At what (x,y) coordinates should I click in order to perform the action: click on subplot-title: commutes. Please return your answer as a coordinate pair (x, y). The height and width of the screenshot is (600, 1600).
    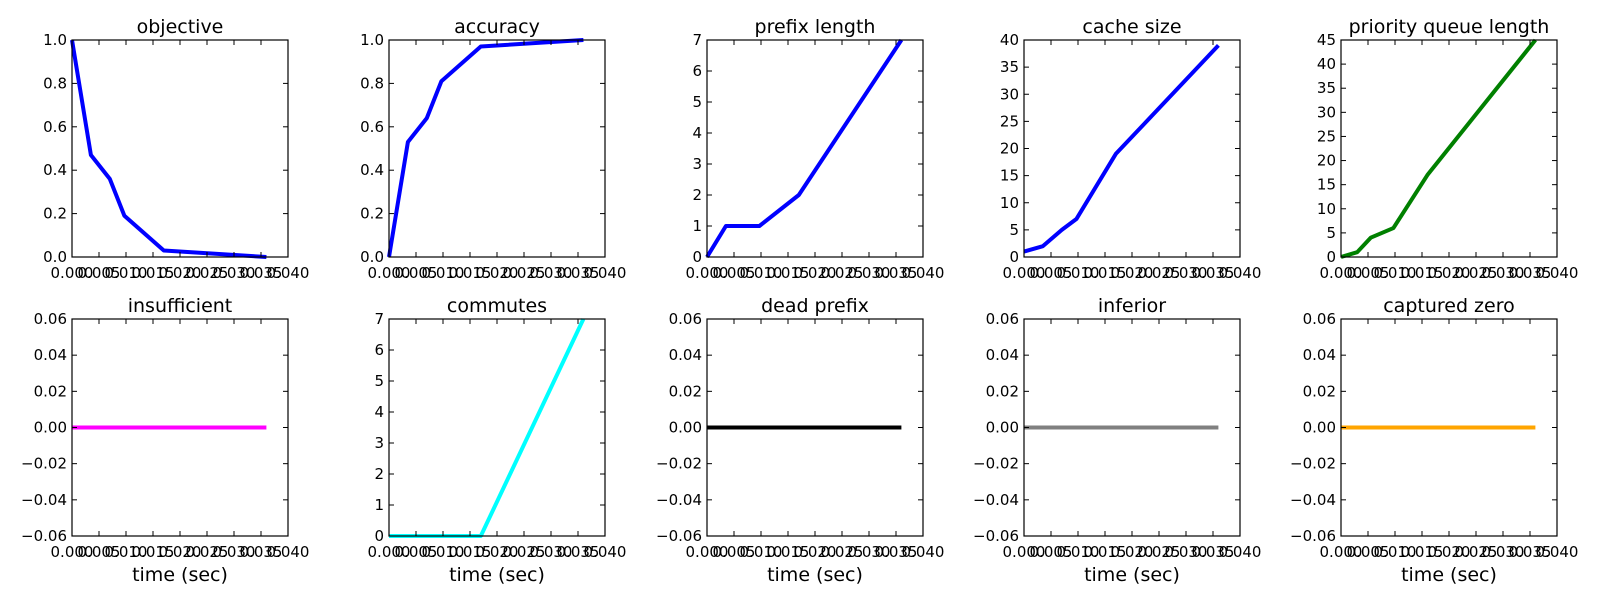
    Looking at the image, I should click on (497, 306).